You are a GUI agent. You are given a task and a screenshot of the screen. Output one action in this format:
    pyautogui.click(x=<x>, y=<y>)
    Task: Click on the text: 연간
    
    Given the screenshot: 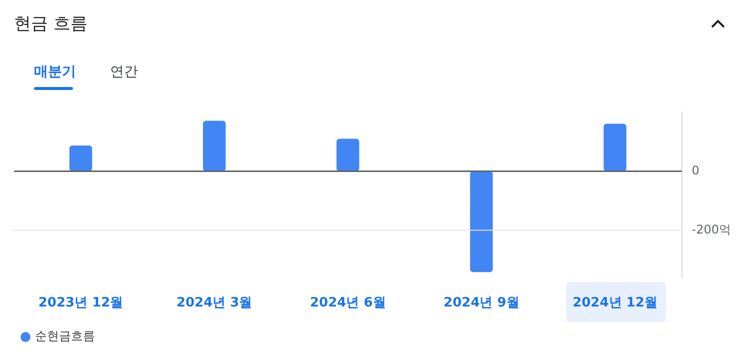 What is the action you would take?
    pyautogui.click(x=124, y=72)
    